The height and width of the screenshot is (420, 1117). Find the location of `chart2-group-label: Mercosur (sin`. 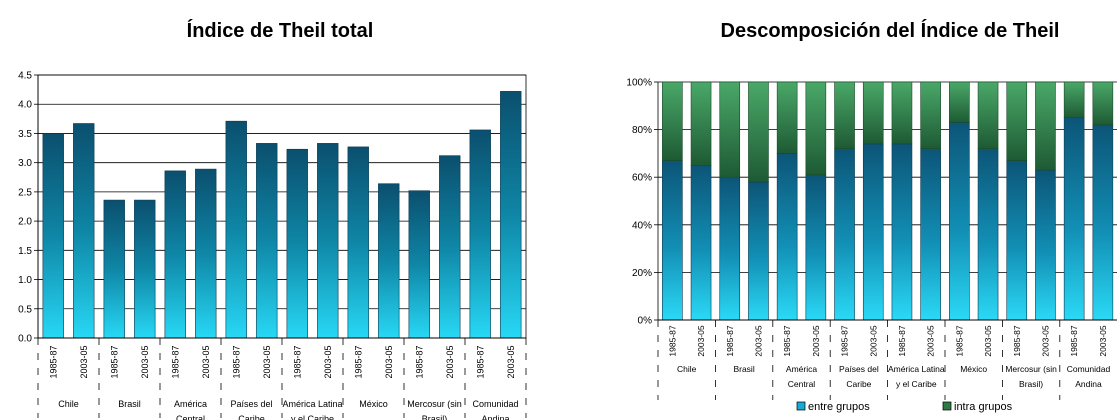

chart2-group-label: Mercosur (sin is located at coordinates (1031, 369).